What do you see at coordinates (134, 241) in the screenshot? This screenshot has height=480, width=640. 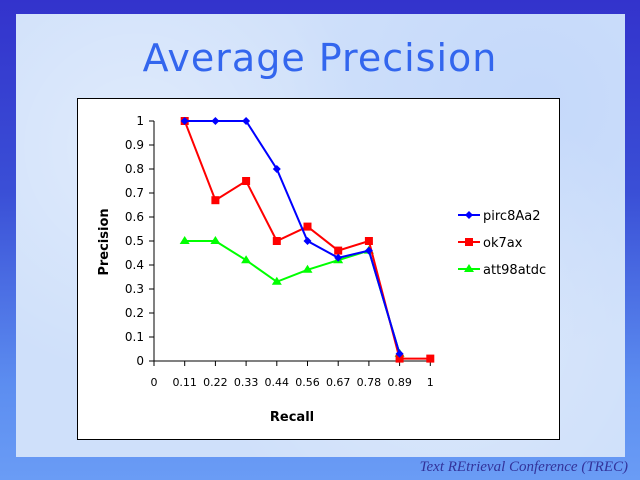 I see `y-tick-label: 0.5` at bounding box center [134, 241].